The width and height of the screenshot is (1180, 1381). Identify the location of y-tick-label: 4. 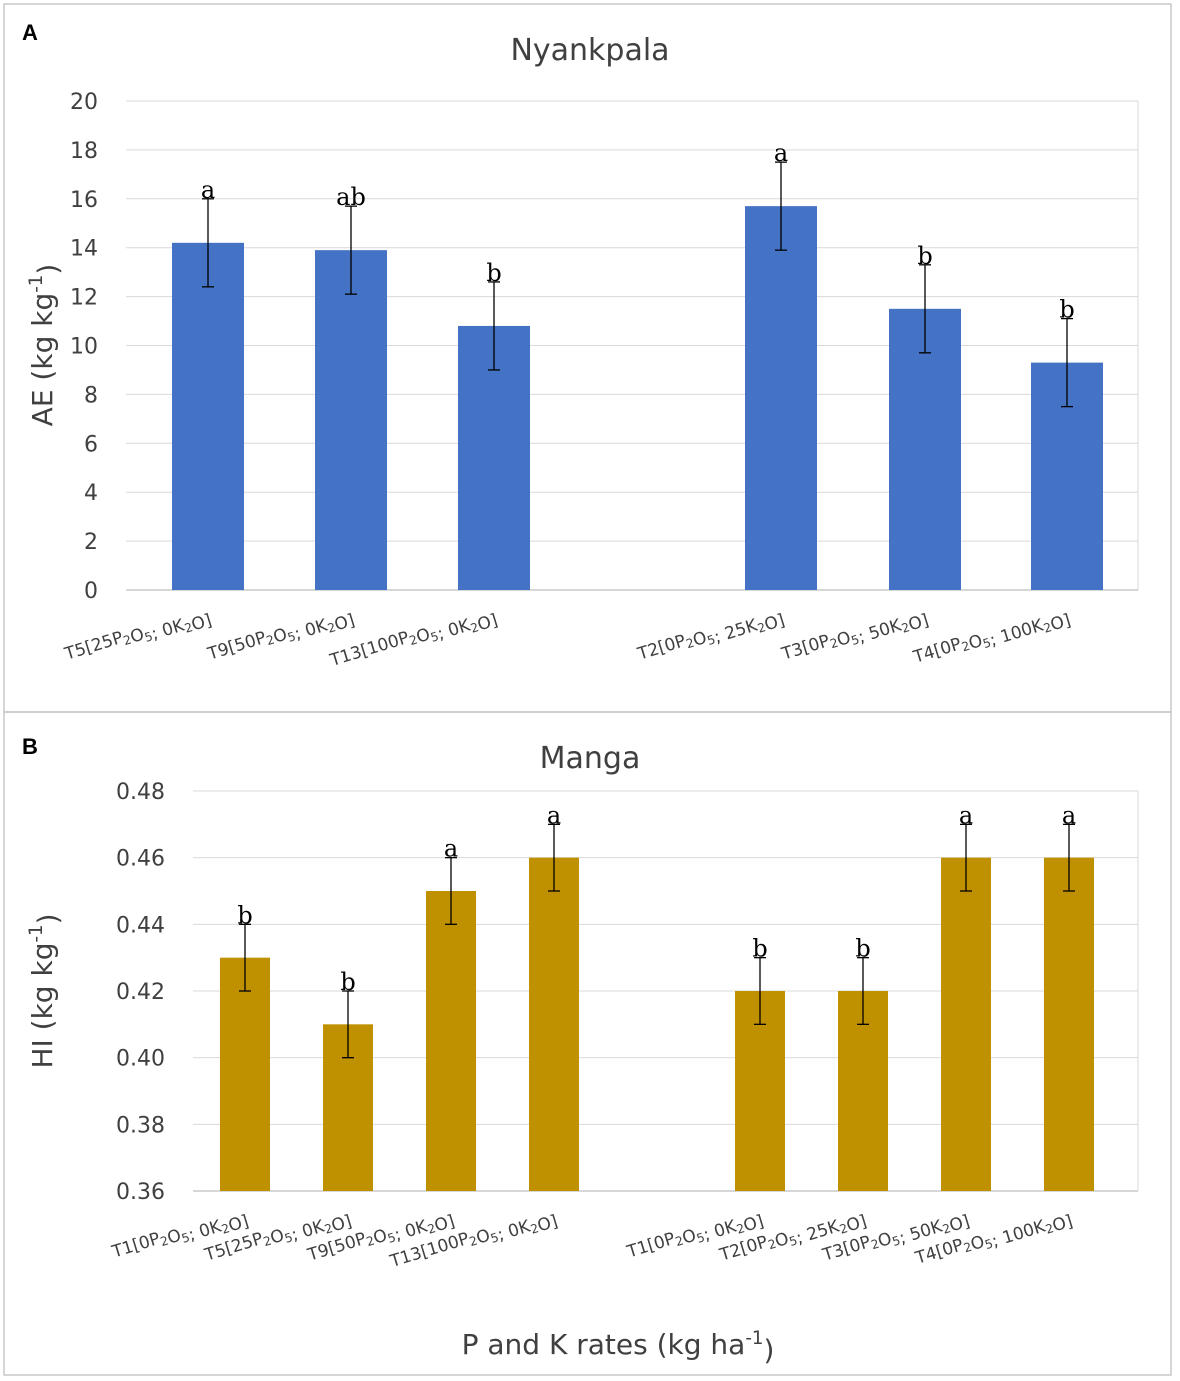
(91, 493).